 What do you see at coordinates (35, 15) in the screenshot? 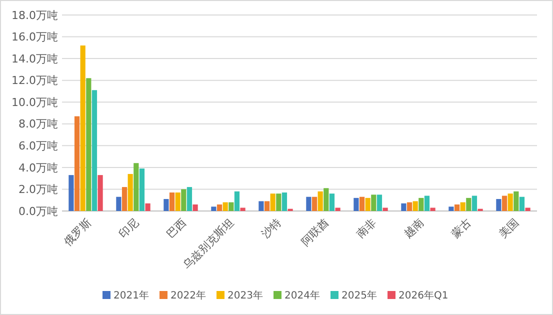
I see `y-tick-label: 18.0万吨` at bounding box center [35, 15].